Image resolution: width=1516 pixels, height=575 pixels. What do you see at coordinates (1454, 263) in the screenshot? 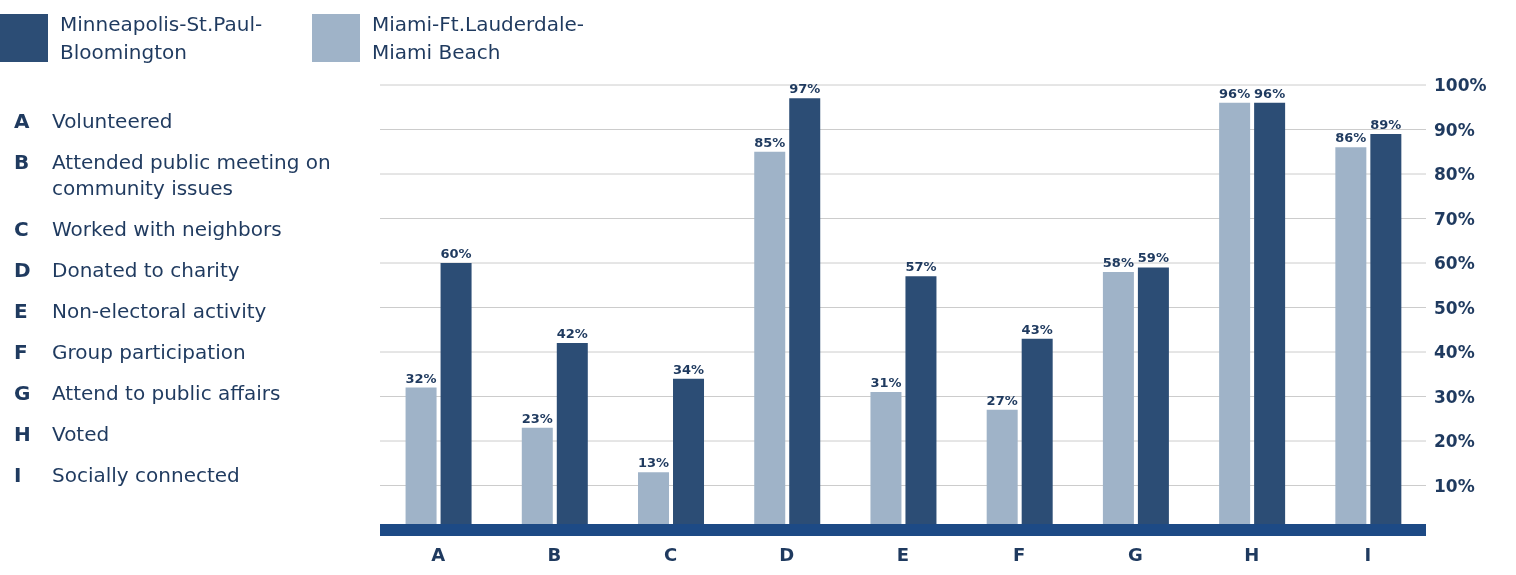
I see `y-tick-label: 60%` at bounding box center [1454, 263].